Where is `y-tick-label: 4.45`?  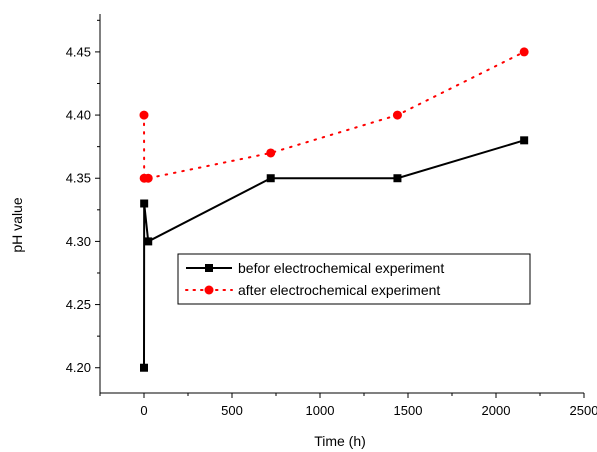 y-tick-label: 4.45 is located at coordinates (78, 51).